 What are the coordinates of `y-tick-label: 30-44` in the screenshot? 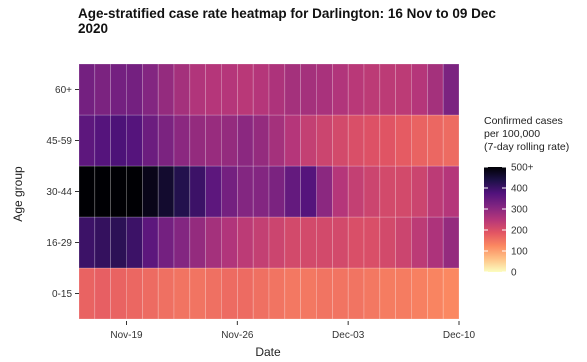 It's located at (59, 192).